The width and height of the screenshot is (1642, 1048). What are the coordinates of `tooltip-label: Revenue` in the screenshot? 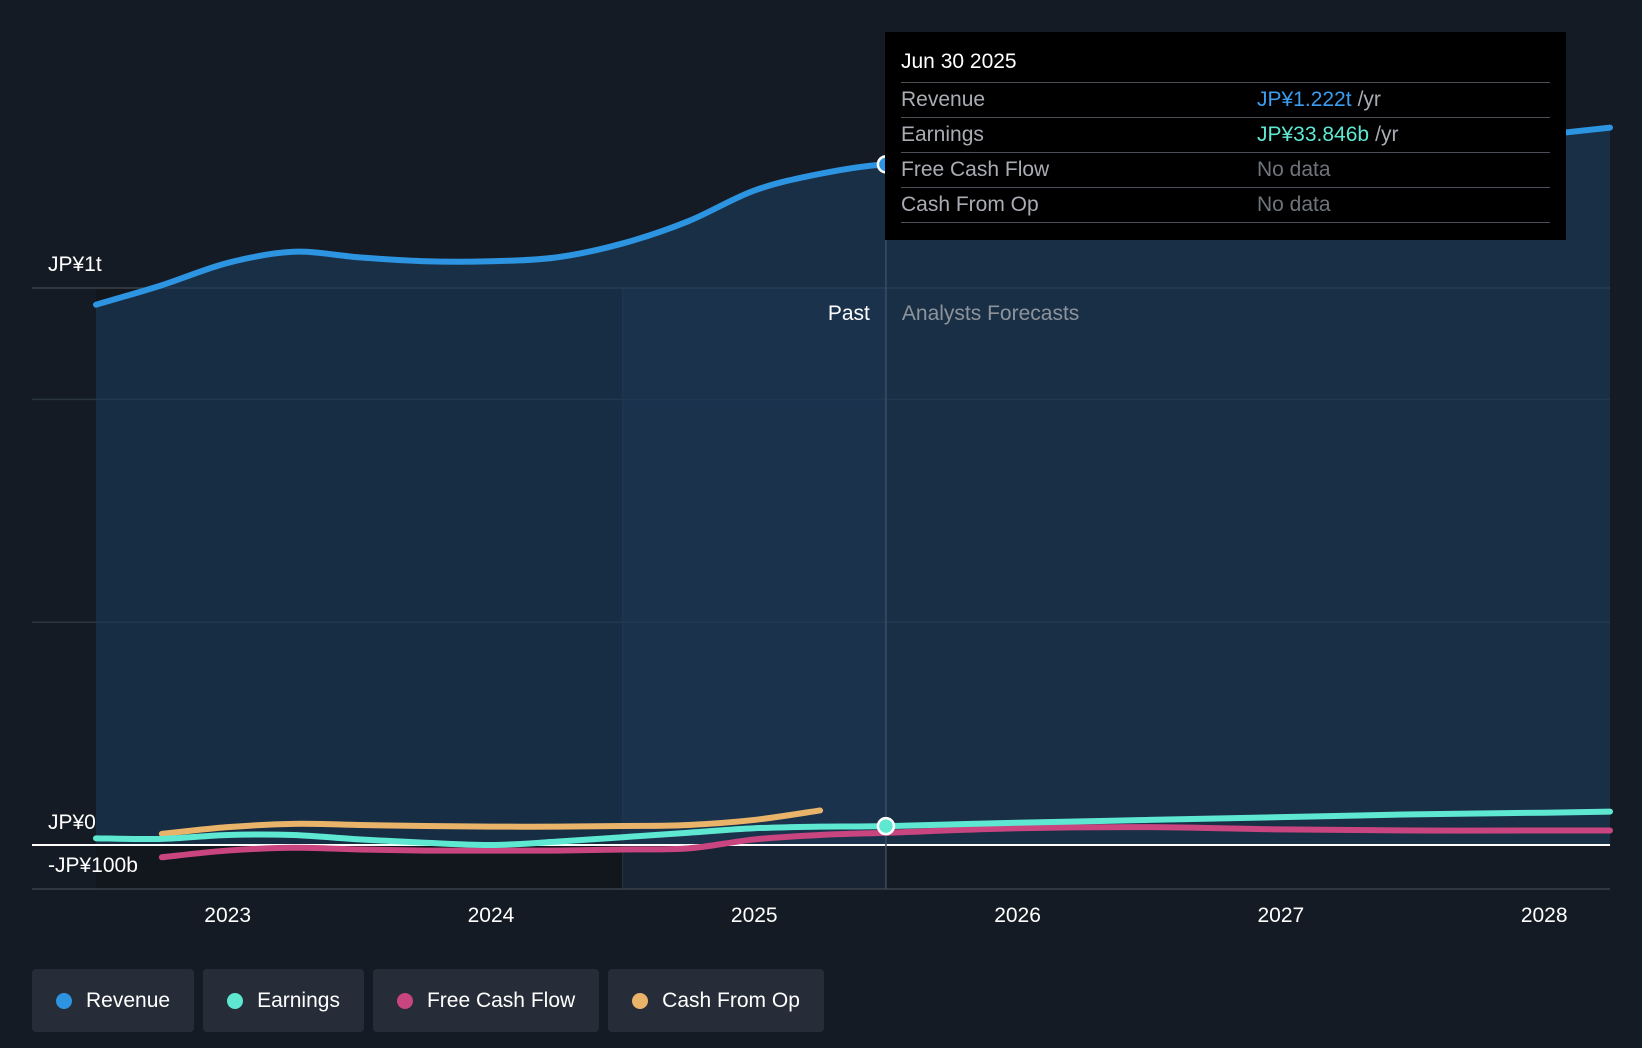 It's located at (943, 99).